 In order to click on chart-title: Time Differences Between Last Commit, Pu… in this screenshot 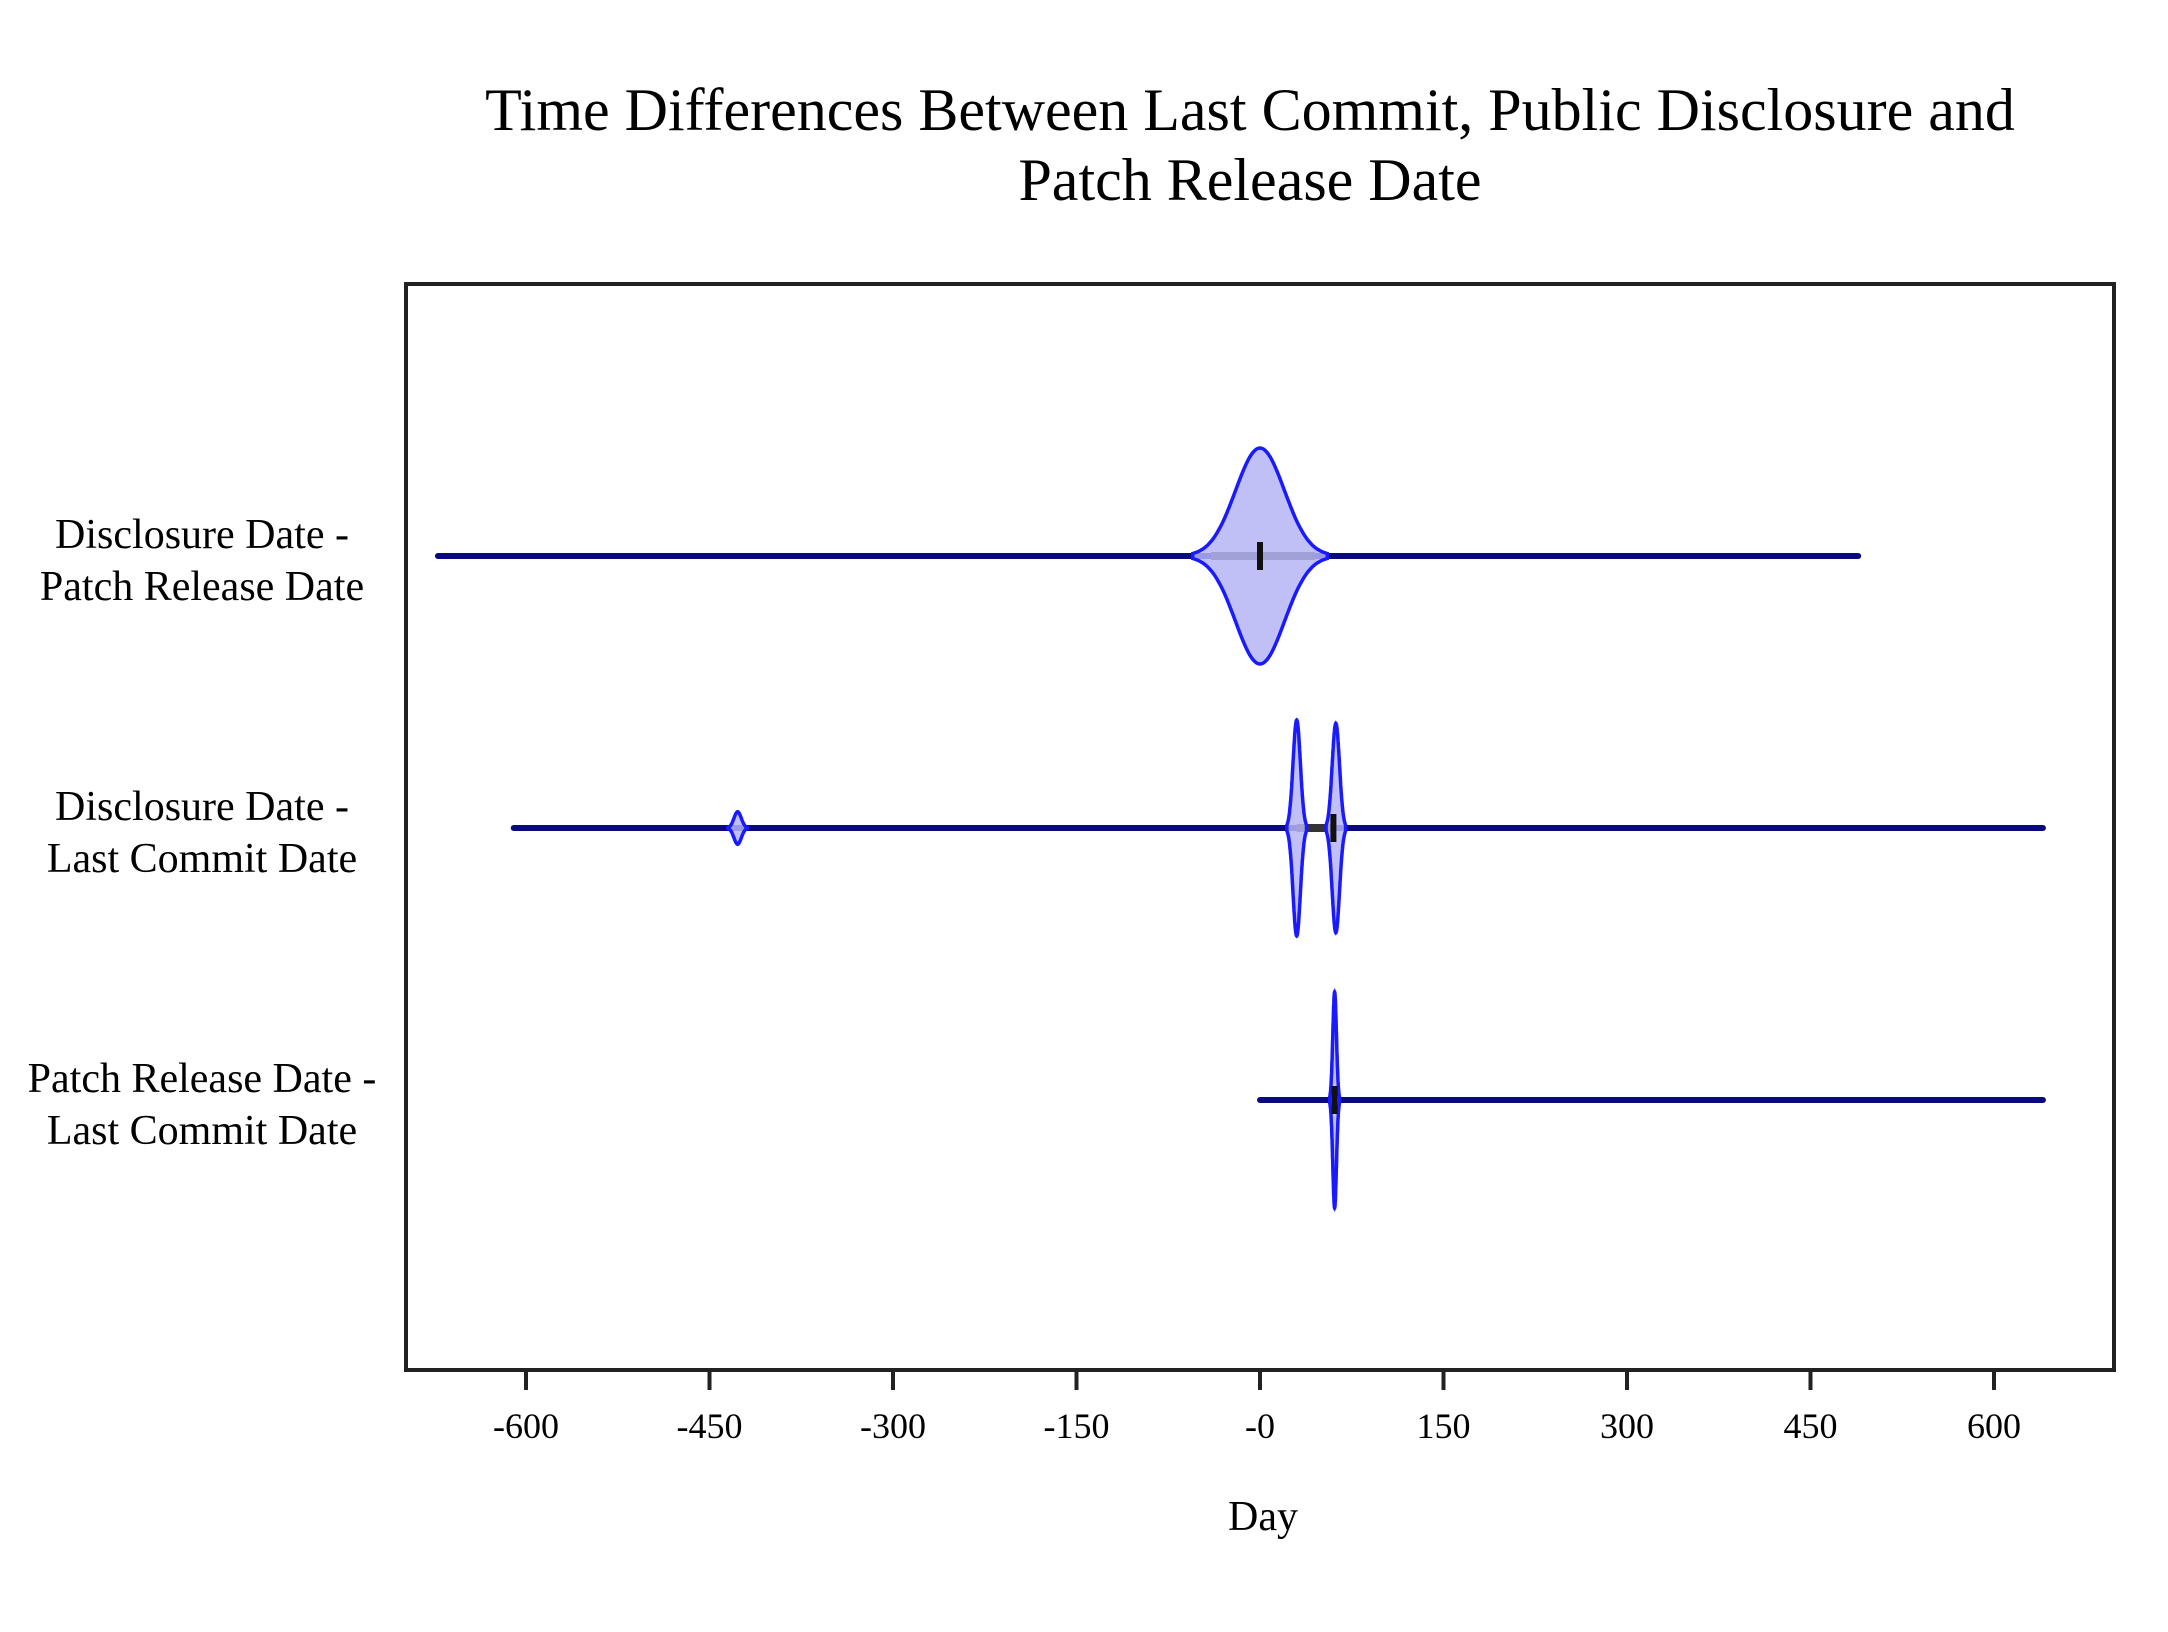, I will do `click(1250, 145)`.